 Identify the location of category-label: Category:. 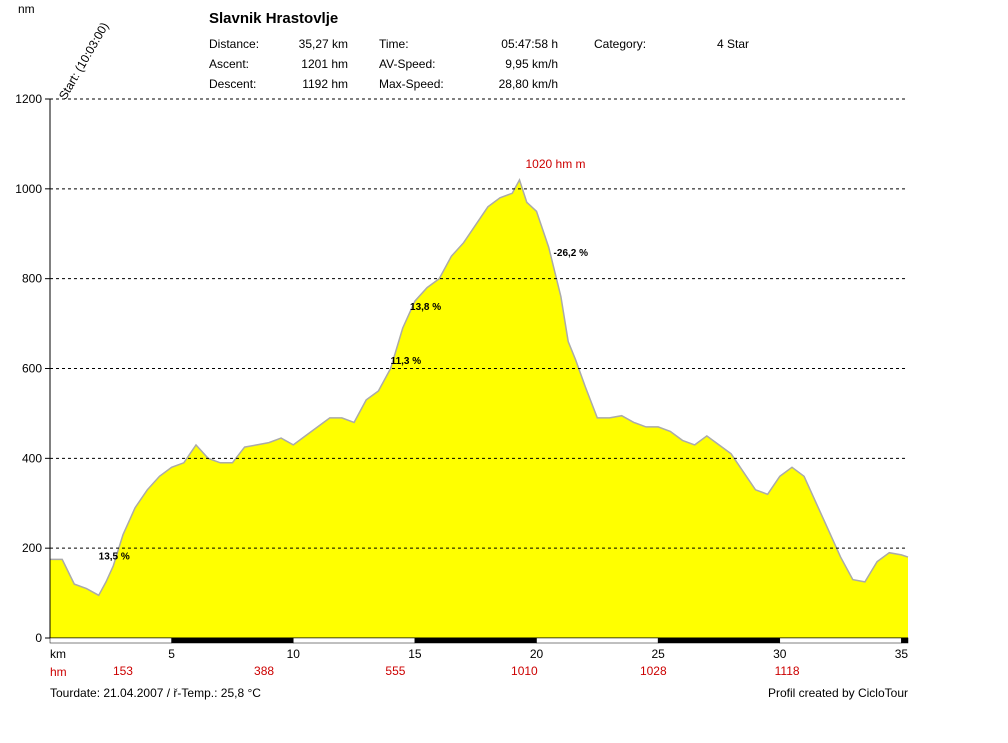
(620, 44).